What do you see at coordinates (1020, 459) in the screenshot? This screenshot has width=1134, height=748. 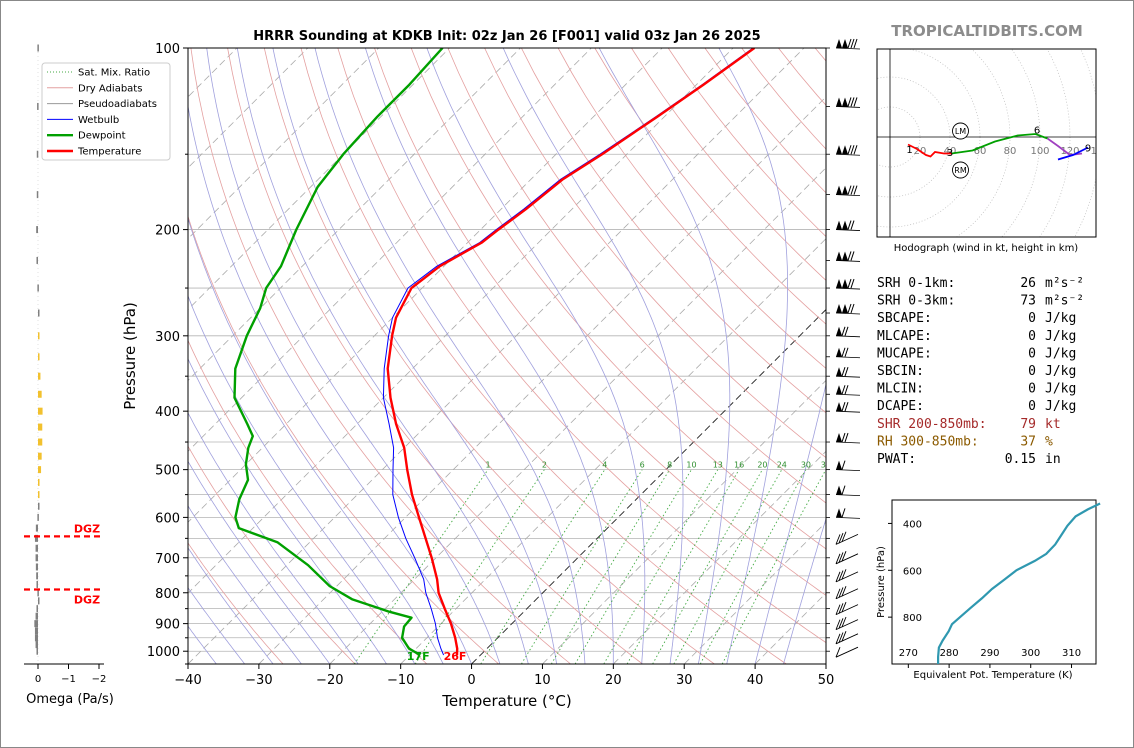 I see `stat-value: 0.15` at bounding box center [1020, 459].